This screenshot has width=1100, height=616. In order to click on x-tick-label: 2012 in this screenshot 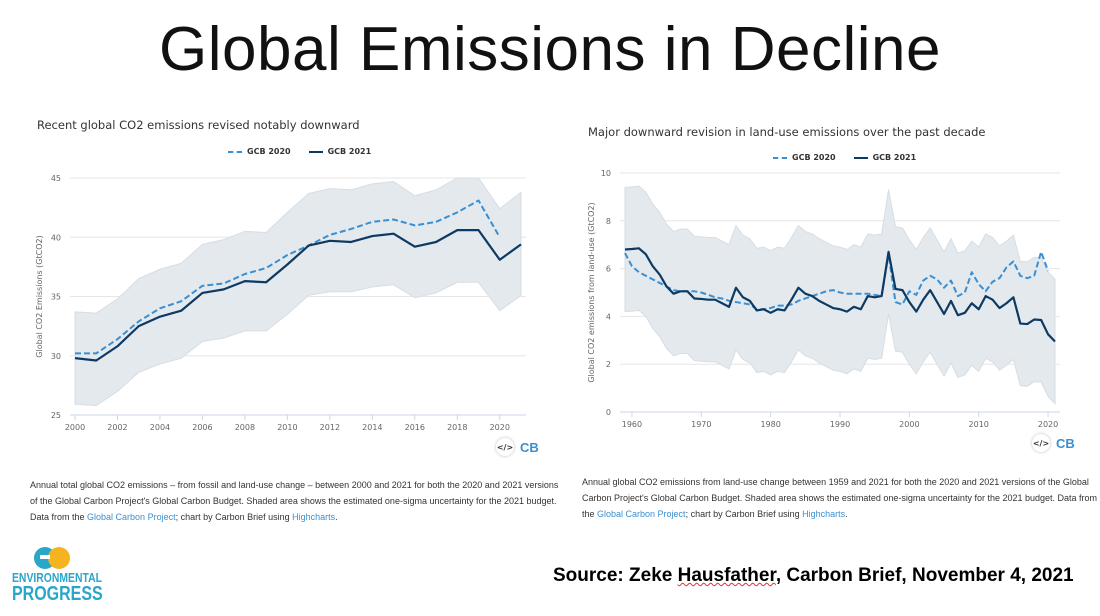, I will do `click(330, 427)`.